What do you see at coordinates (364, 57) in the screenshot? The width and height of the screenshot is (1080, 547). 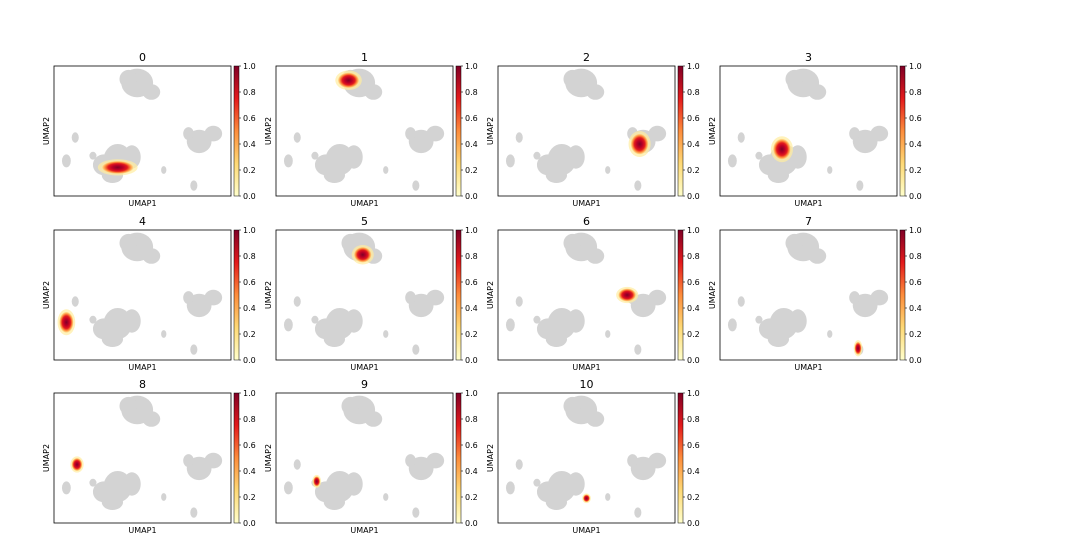 I see `panel-title: 1` at bounding box center [364, 57].